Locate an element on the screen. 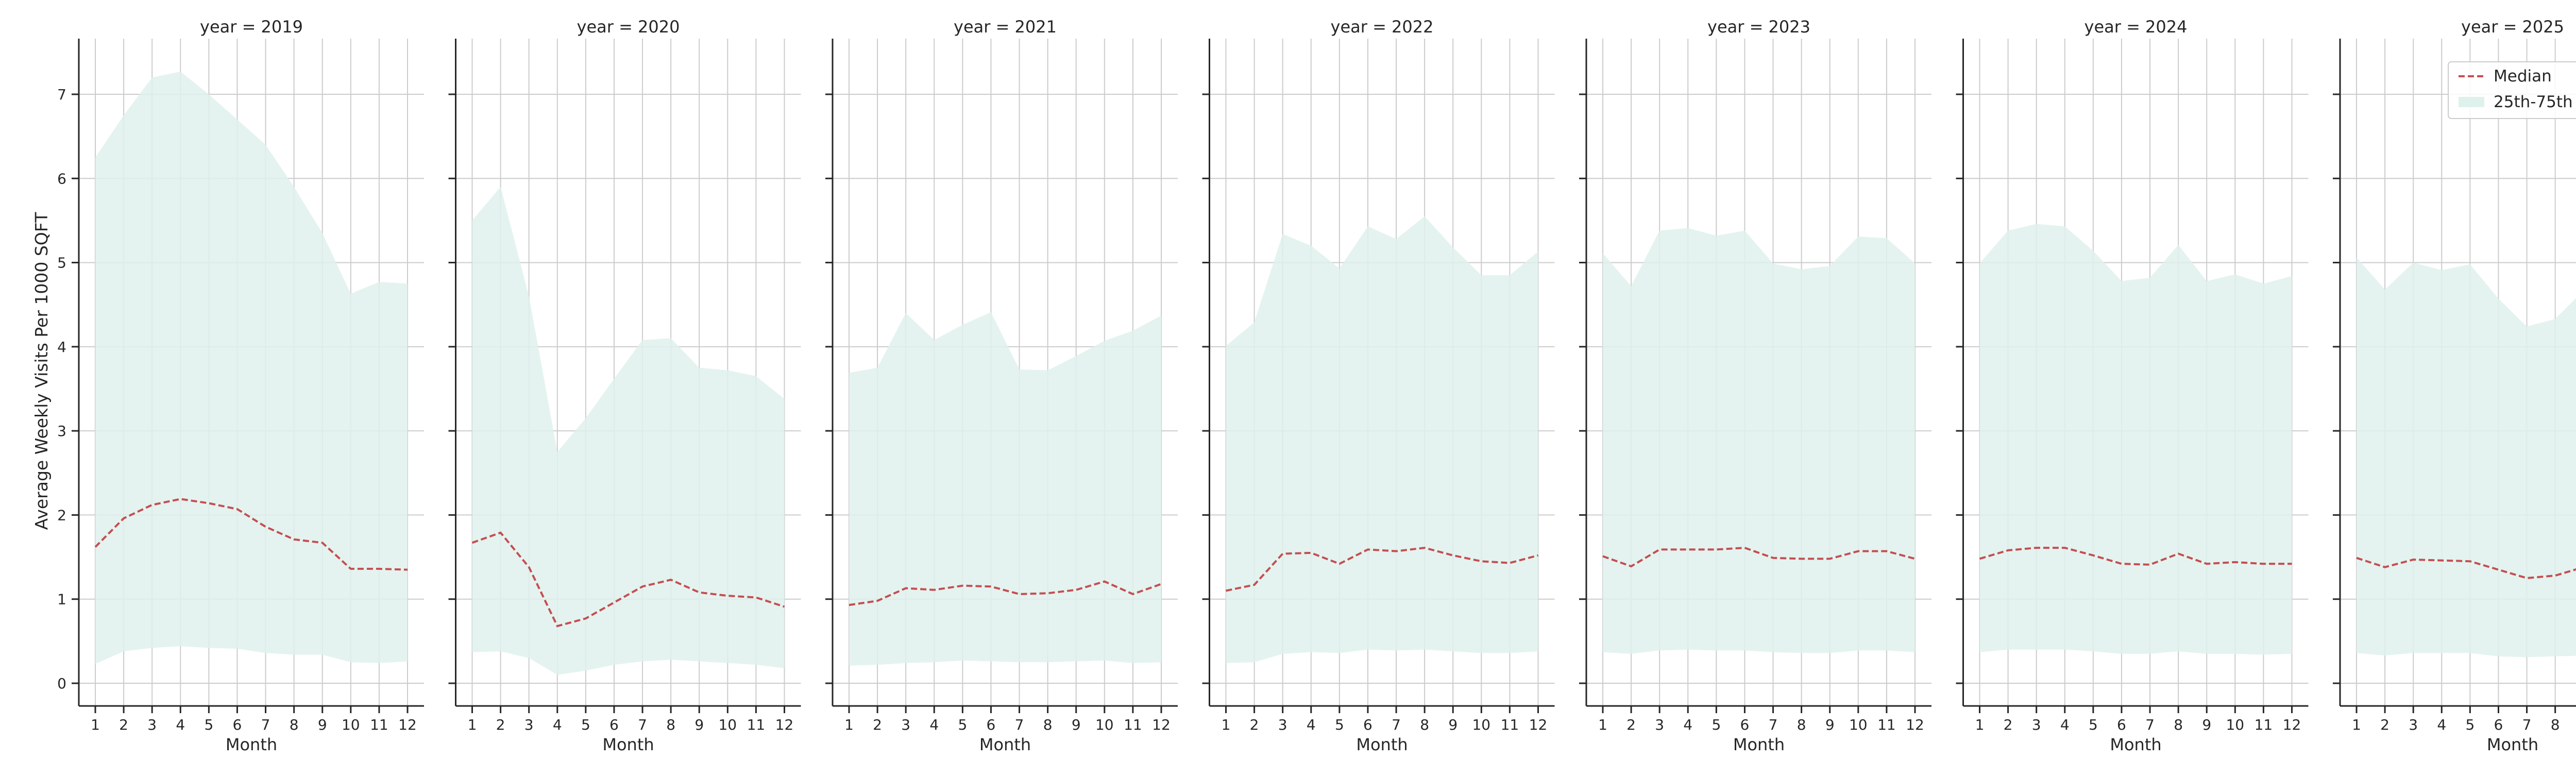 This screenshot has width=2576, height=775. y-tick-label: 1 is located at coordinates (61, 599).